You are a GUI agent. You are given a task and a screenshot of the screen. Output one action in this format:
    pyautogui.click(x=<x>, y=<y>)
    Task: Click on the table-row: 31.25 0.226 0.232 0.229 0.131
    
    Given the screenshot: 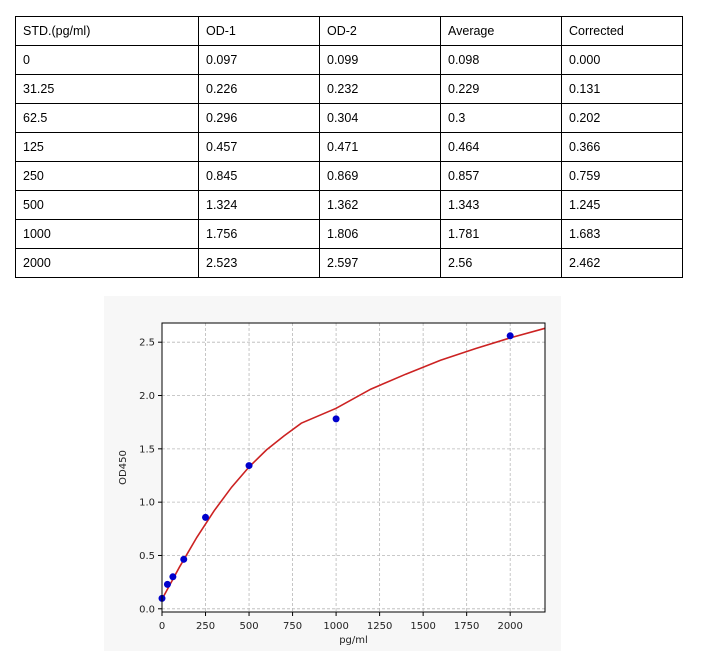 What is the action you would take?
    pyautogui.click(x=349, y=89)
    